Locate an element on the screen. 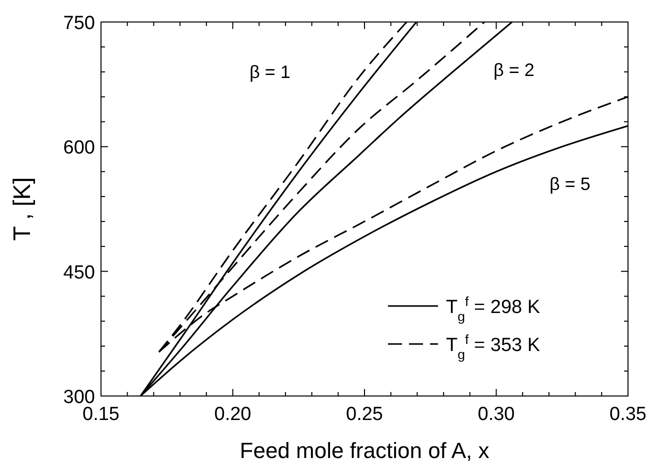  y-axis-title: T , [K] is located at coordinates (22, 209).